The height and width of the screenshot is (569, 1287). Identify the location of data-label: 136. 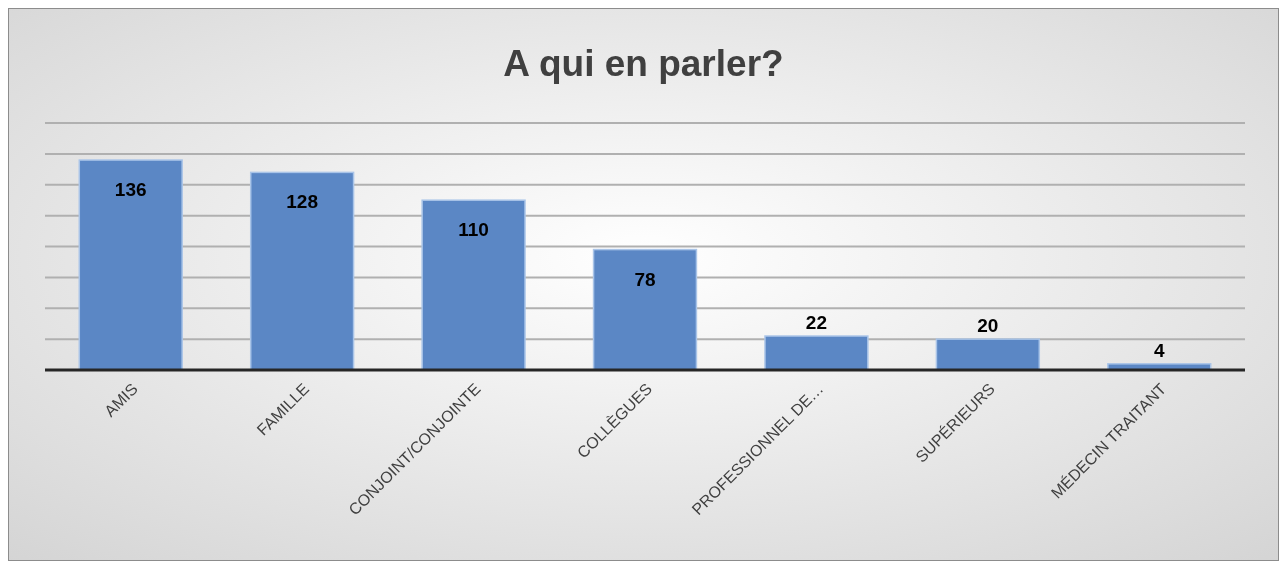
(130, 190).